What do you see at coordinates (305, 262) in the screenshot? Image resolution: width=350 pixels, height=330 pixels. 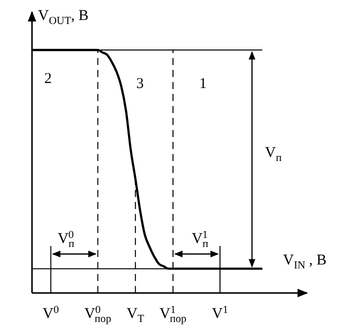 I see `x-axis-title: V$_{IN}$ , В` at bounding box center [305, 262].